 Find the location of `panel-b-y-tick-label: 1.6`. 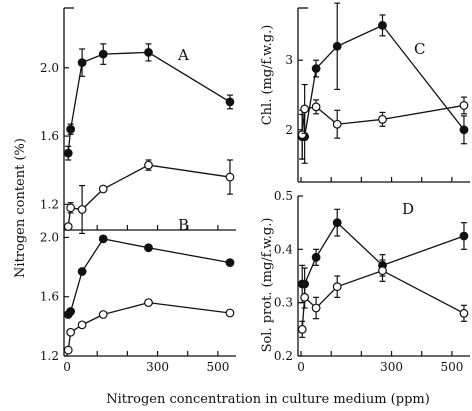

panel-b-y-tick-label: 1.6 is located at coordinates (49, 297).